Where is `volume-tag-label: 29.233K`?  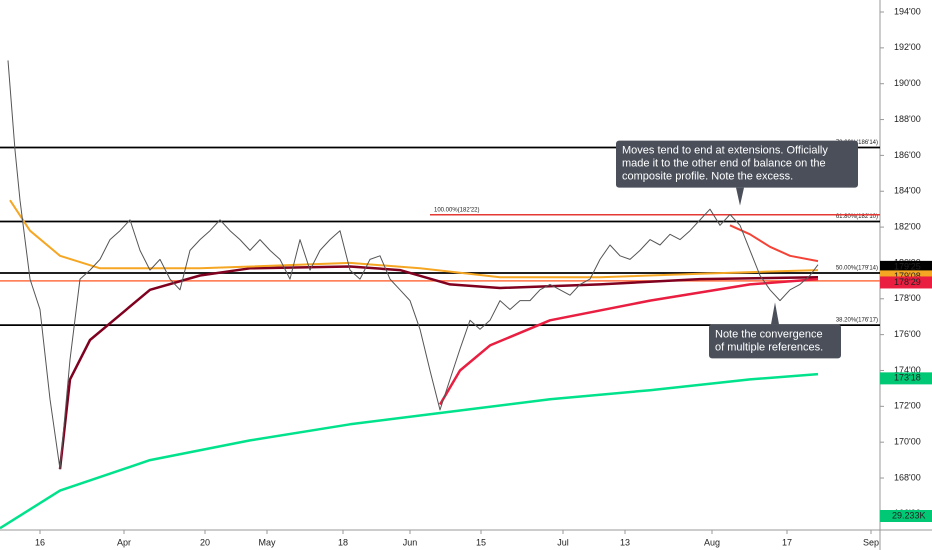 volume-tag-label: 29.233K is located at coordinates (909, 515).